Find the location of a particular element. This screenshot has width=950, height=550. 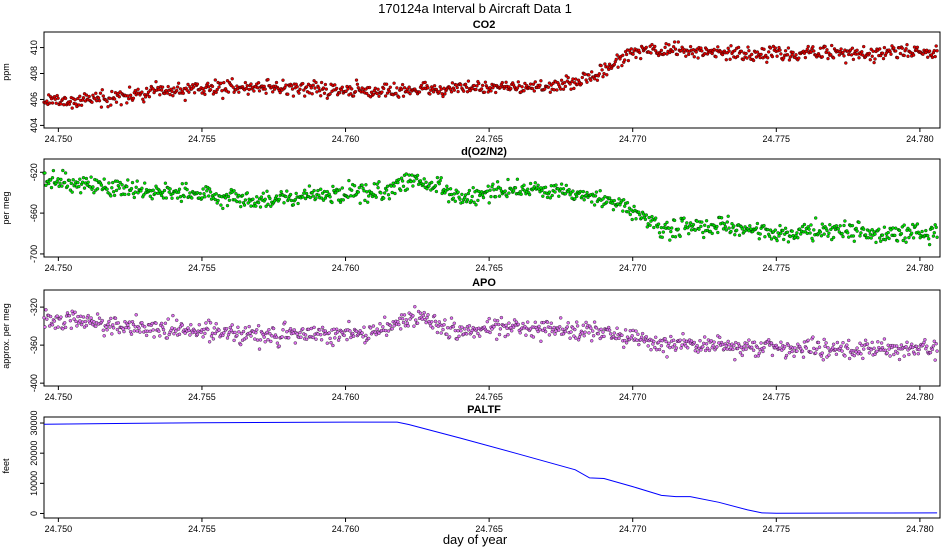

y-tick-label: -320 is located at coordinates (34, 307).